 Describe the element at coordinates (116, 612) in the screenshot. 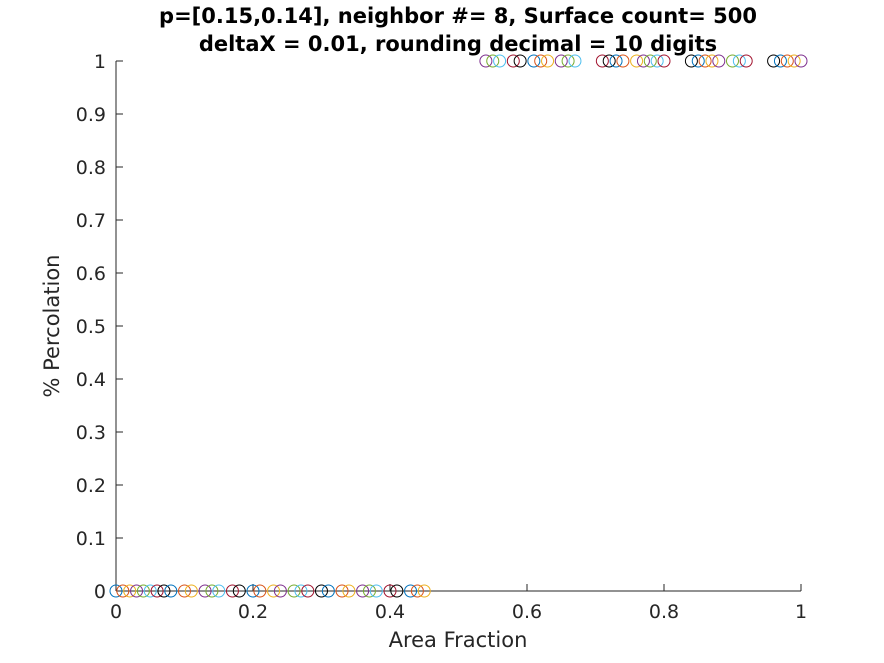

I see `x-tick-label: 0` at that location.